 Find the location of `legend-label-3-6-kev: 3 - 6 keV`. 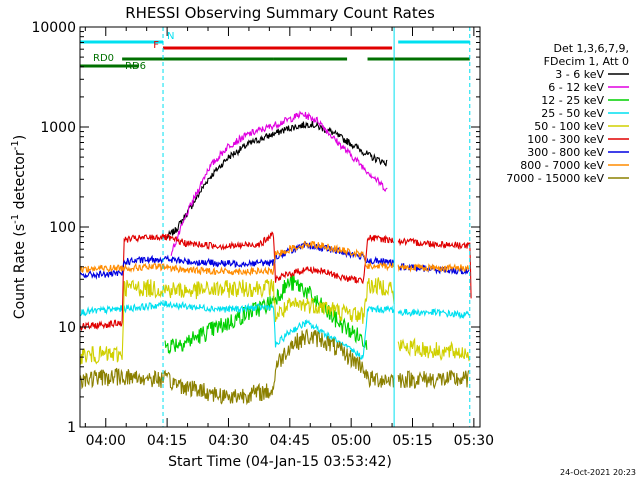

legend-label-3-6-kev: 3 - 6 keV is located at coordinates (579, 74).